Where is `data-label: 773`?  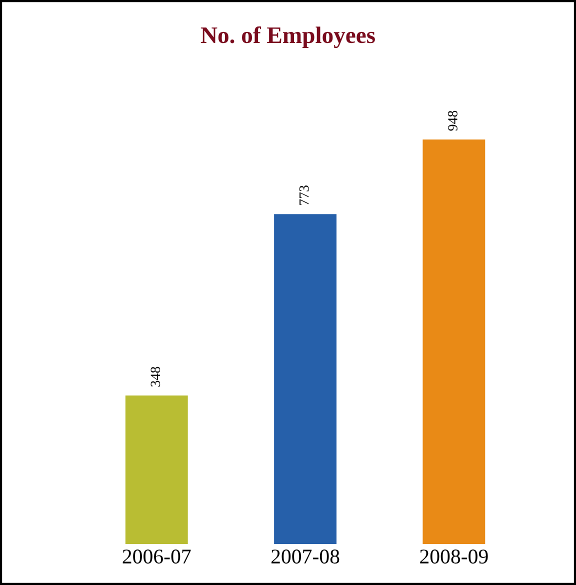
data-label: 773 is located at coordinates (304, 195).